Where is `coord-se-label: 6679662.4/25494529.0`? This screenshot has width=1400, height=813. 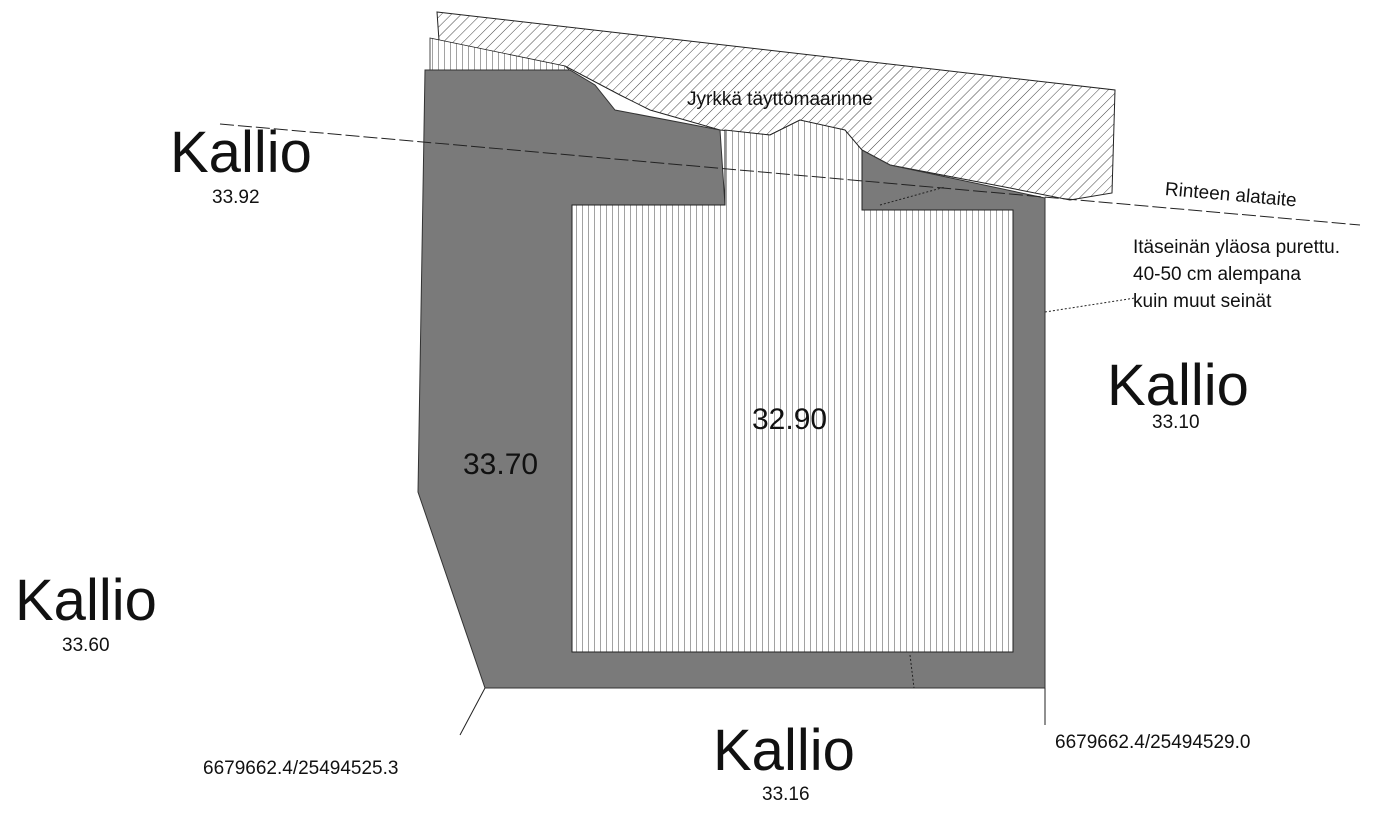 coord-se-label: 6679662.4/25494529.0 is located at coordinates (1153, 742).